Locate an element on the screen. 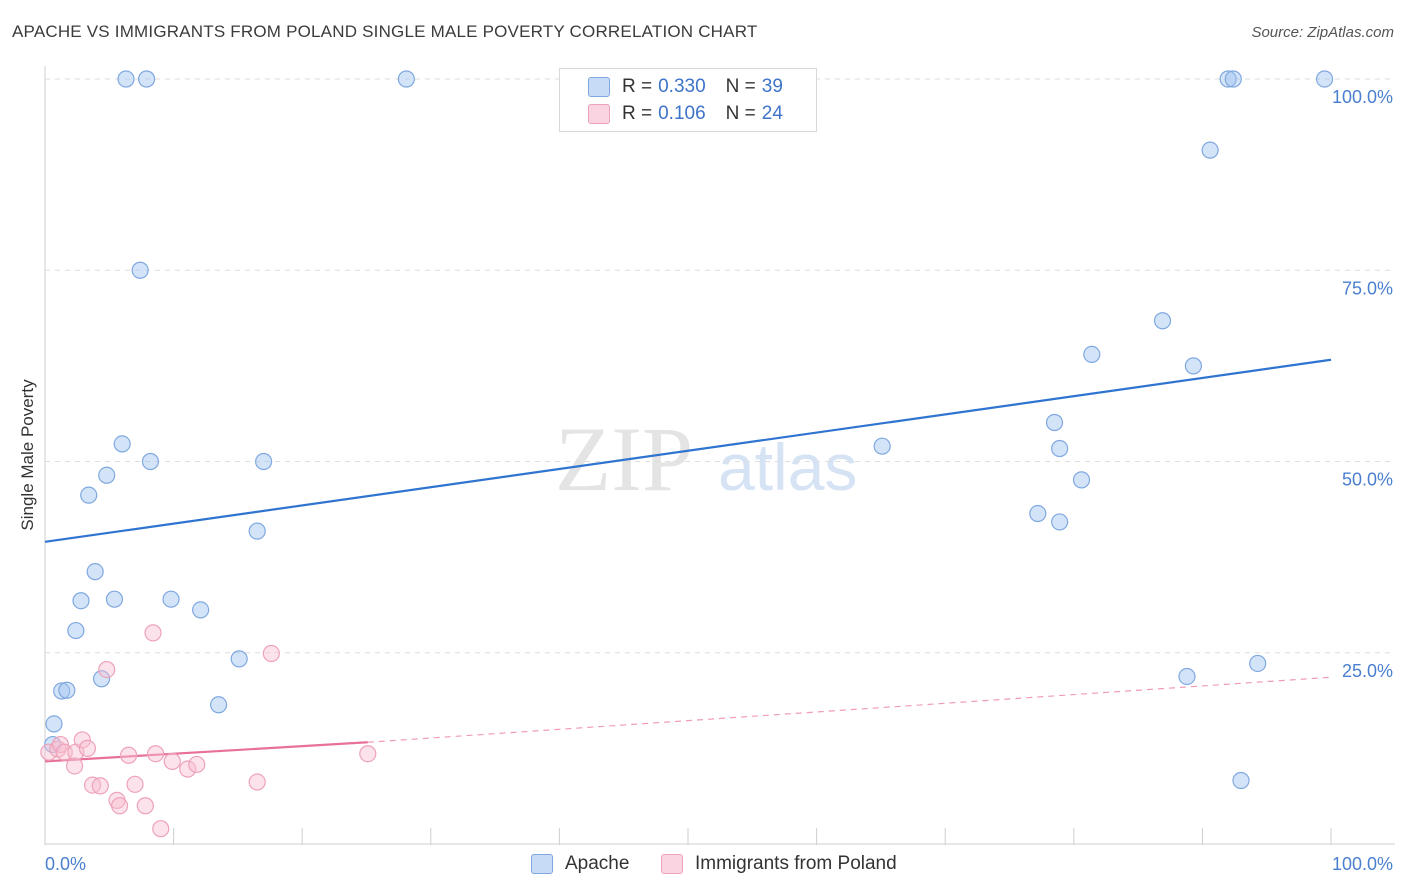  watermark-atlas: atlas is located at coordinates (787, 467).